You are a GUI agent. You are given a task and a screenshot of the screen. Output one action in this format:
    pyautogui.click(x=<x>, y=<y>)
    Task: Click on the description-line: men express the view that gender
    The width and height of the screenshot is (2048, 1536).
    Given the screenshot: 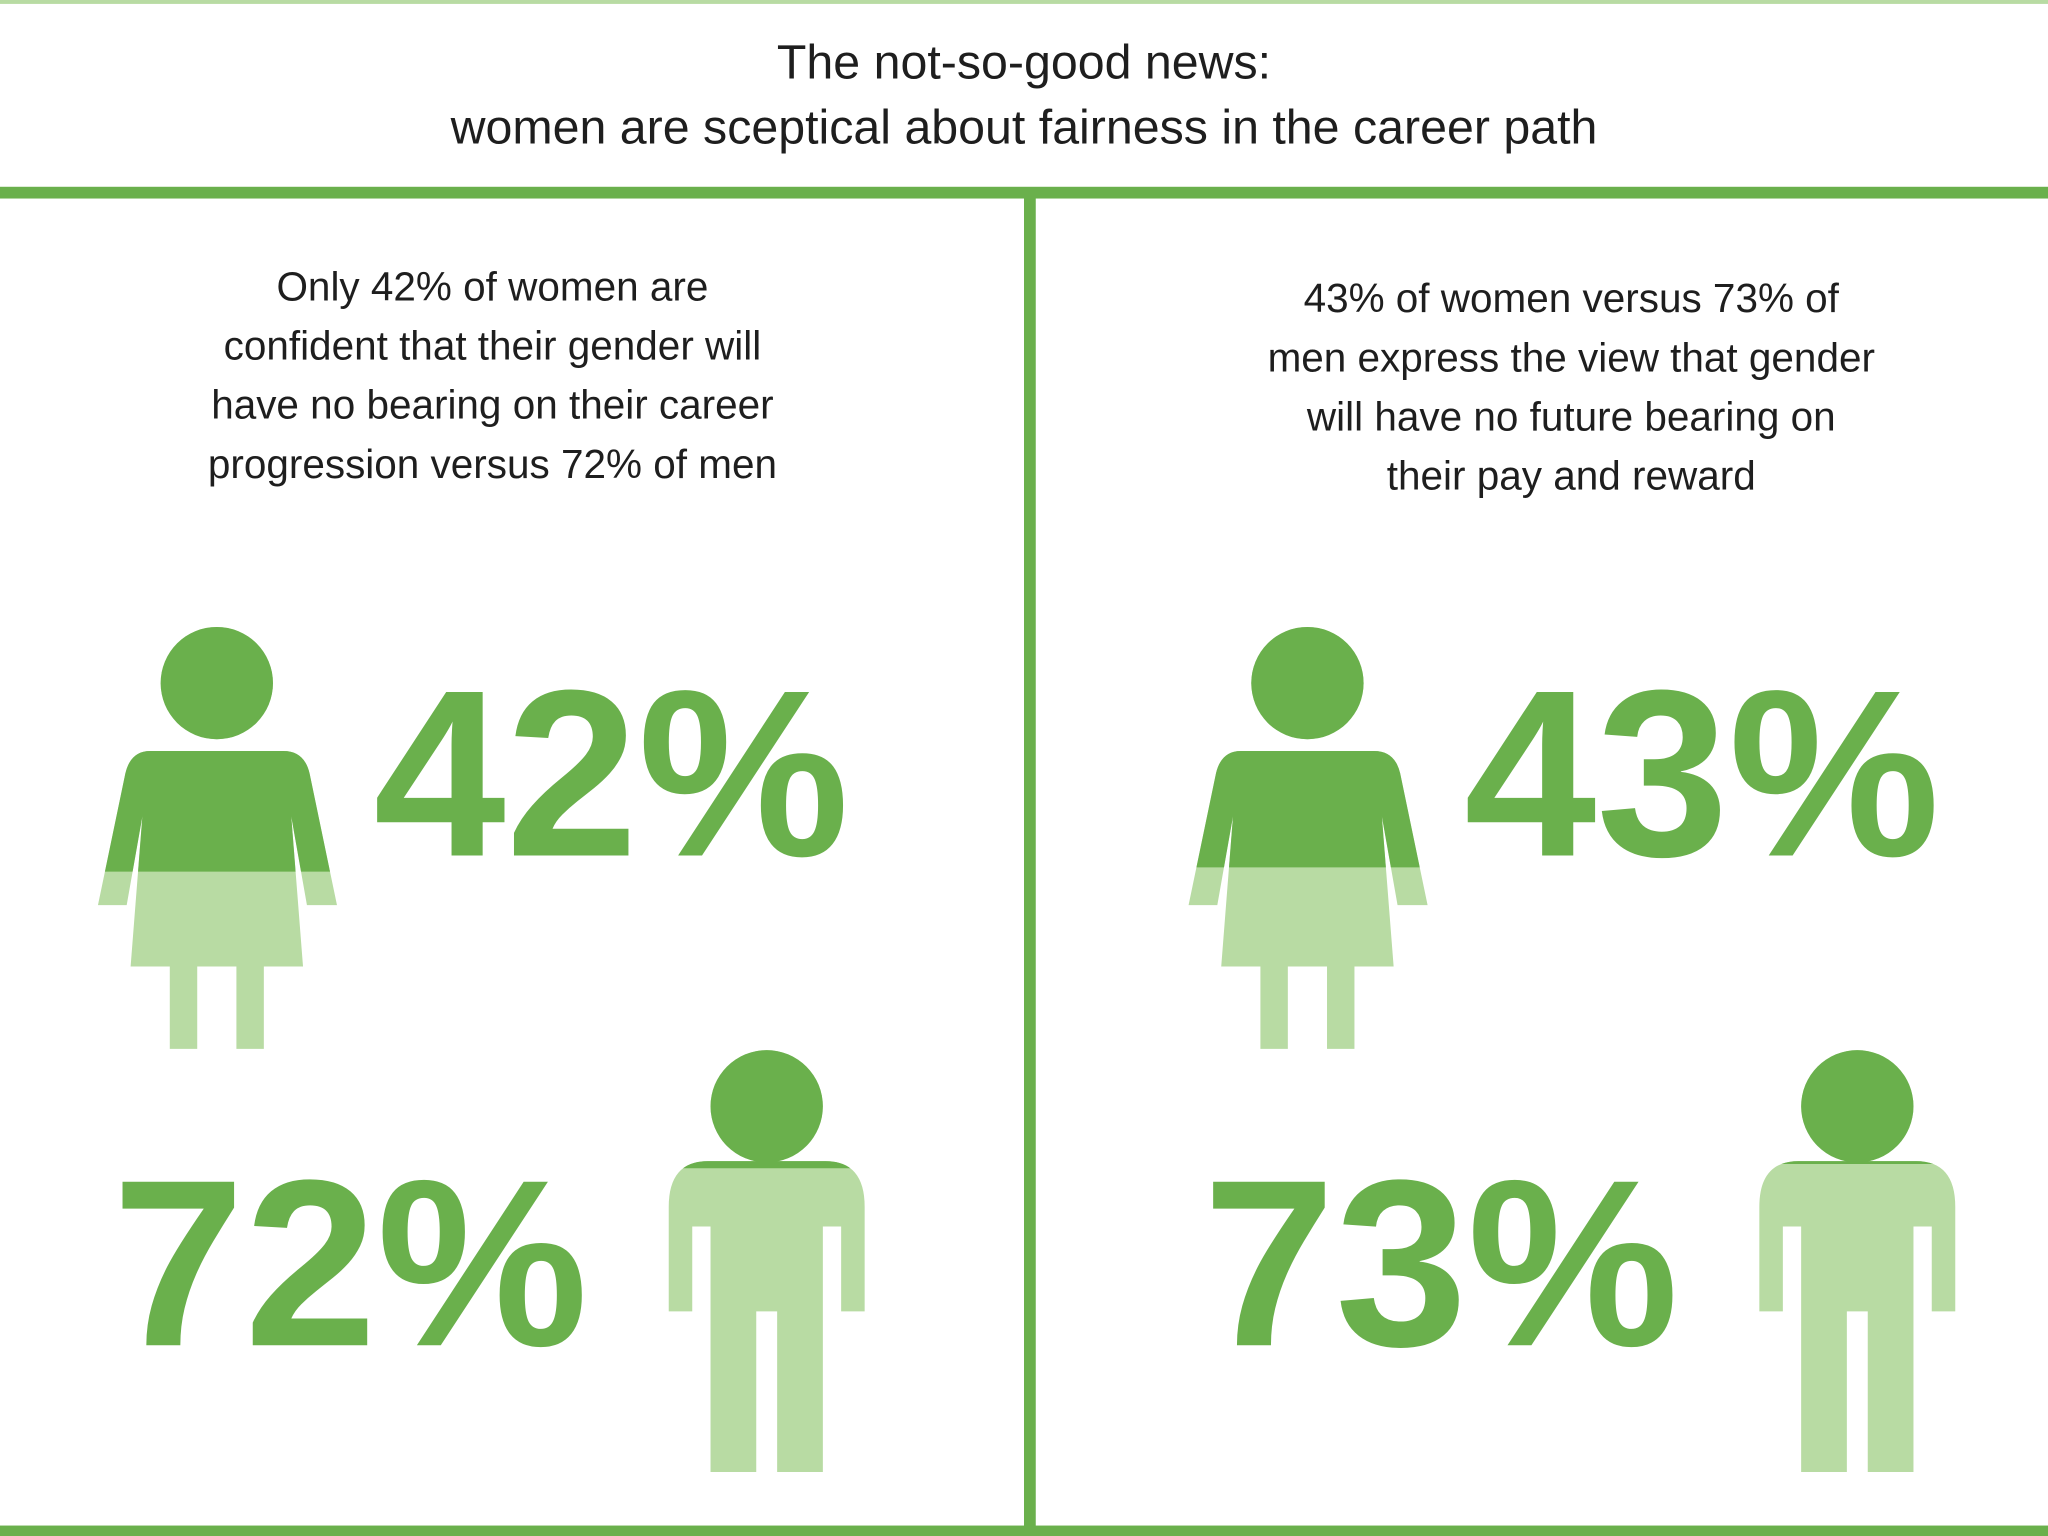 What is the action you would take?
    pyautogui.click(x=1571, y=357)
    